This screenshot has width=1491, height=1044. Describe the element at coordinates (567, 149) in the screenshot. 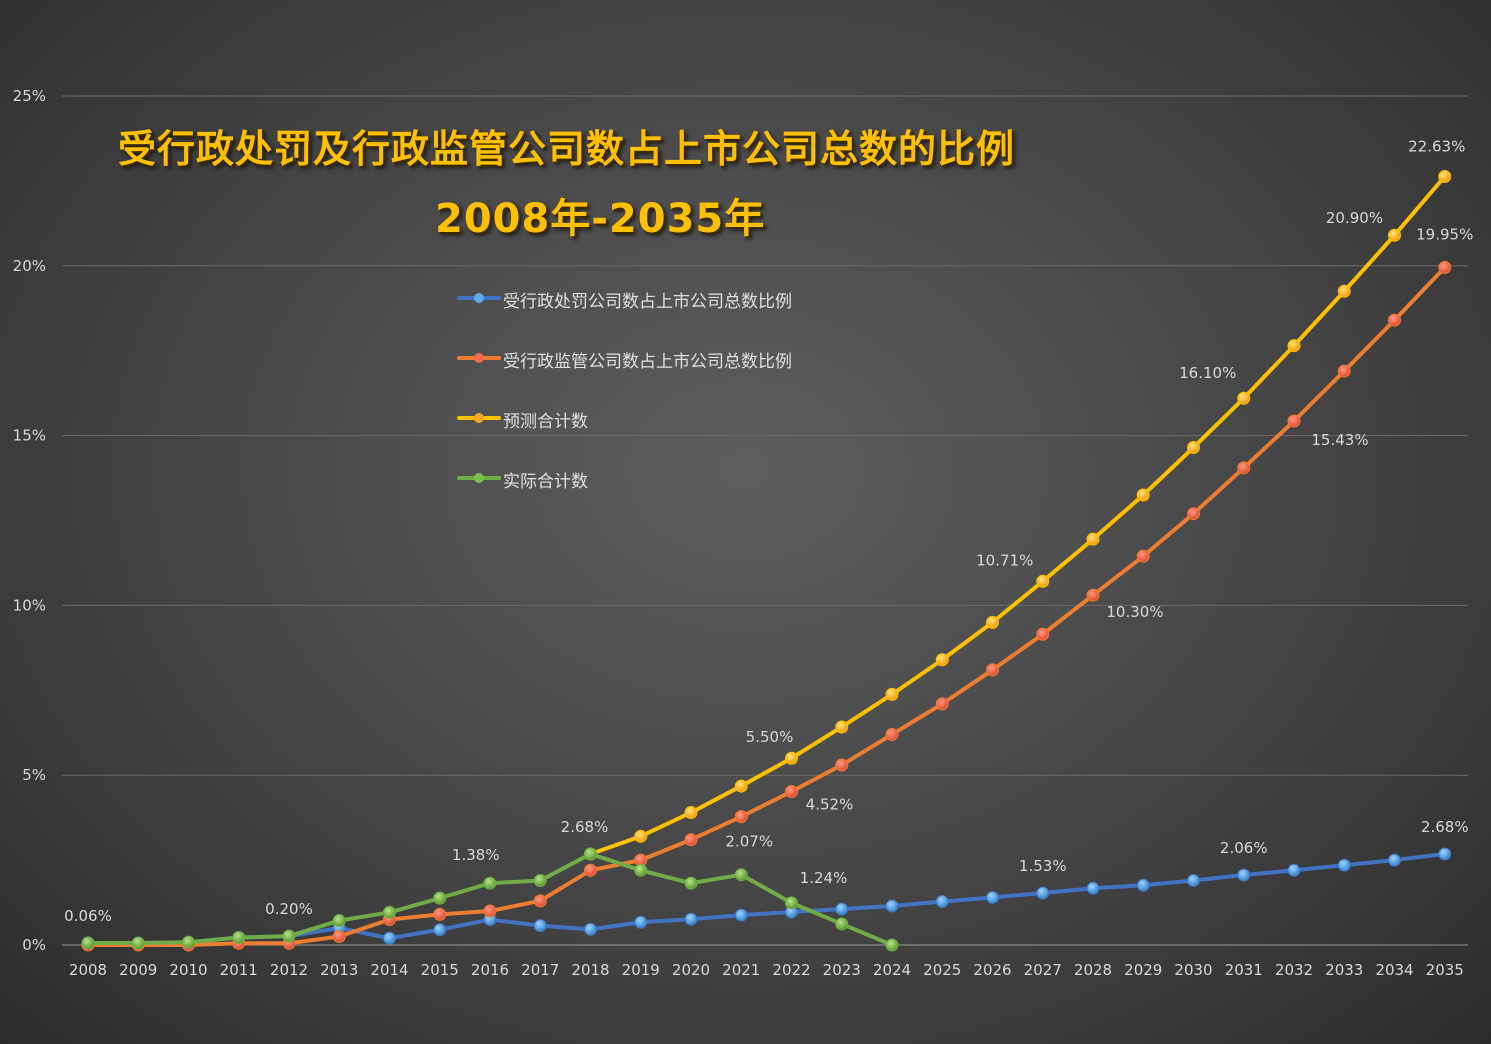

I see `chart-title: 受行政处罚及行政监管公司数占上市公司总数的比例` at that location.